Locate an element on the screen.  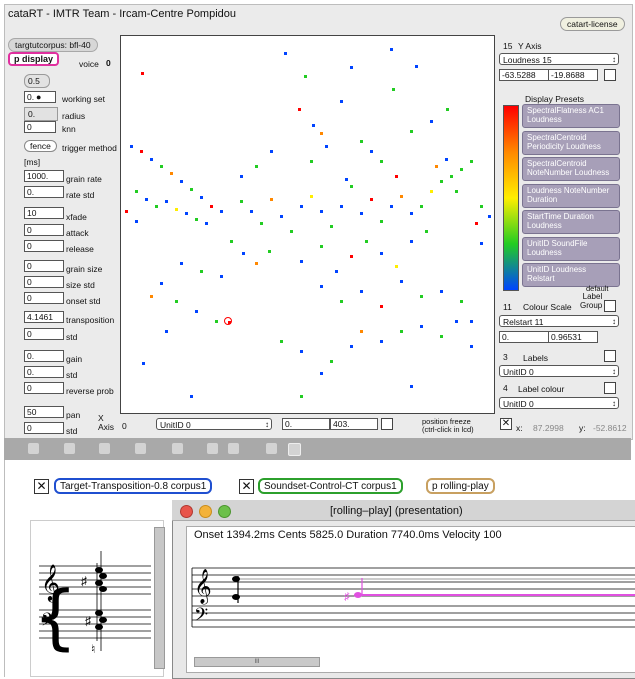
preset-button: StartTime Duration Loudness is located at coordinates (571, 222).